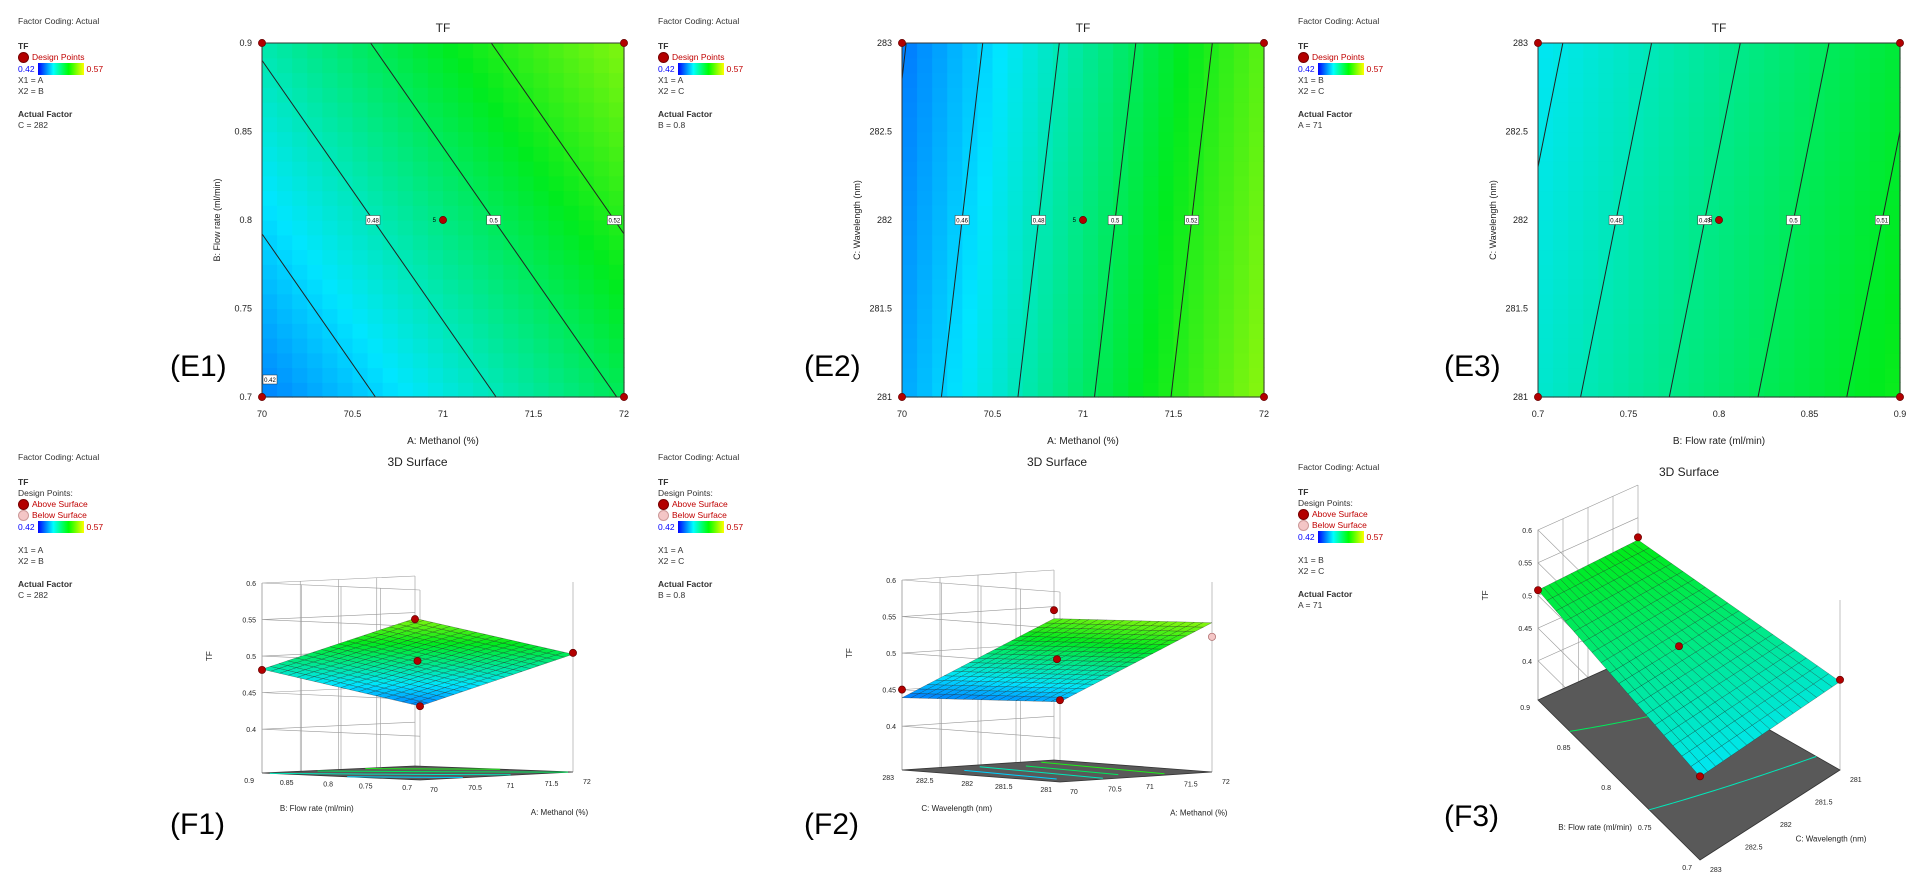  I want to click on x-tick-label: 71, so click(443, 414).